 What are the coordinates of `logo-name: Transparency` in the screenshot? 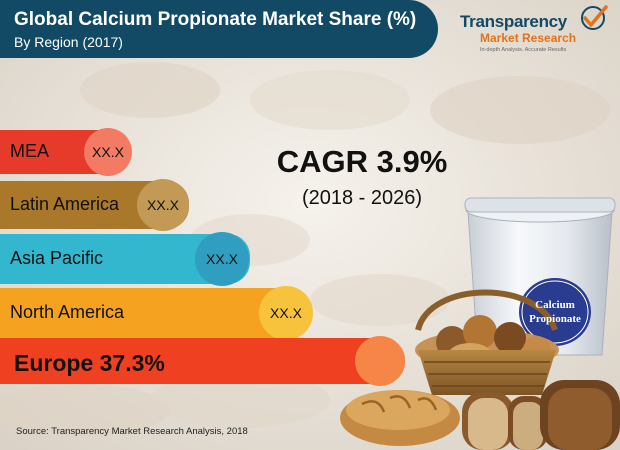 It's located at (513, 21).